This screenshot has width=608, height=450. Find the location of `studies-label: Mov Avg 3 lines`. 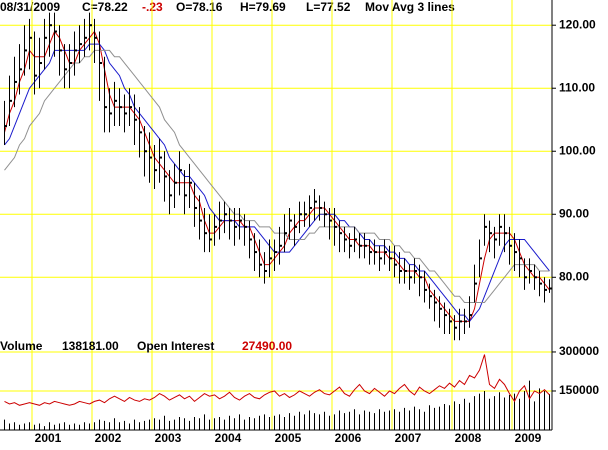

studies-label: Mov Avg 3 lines is located at coordinates (410, 7).